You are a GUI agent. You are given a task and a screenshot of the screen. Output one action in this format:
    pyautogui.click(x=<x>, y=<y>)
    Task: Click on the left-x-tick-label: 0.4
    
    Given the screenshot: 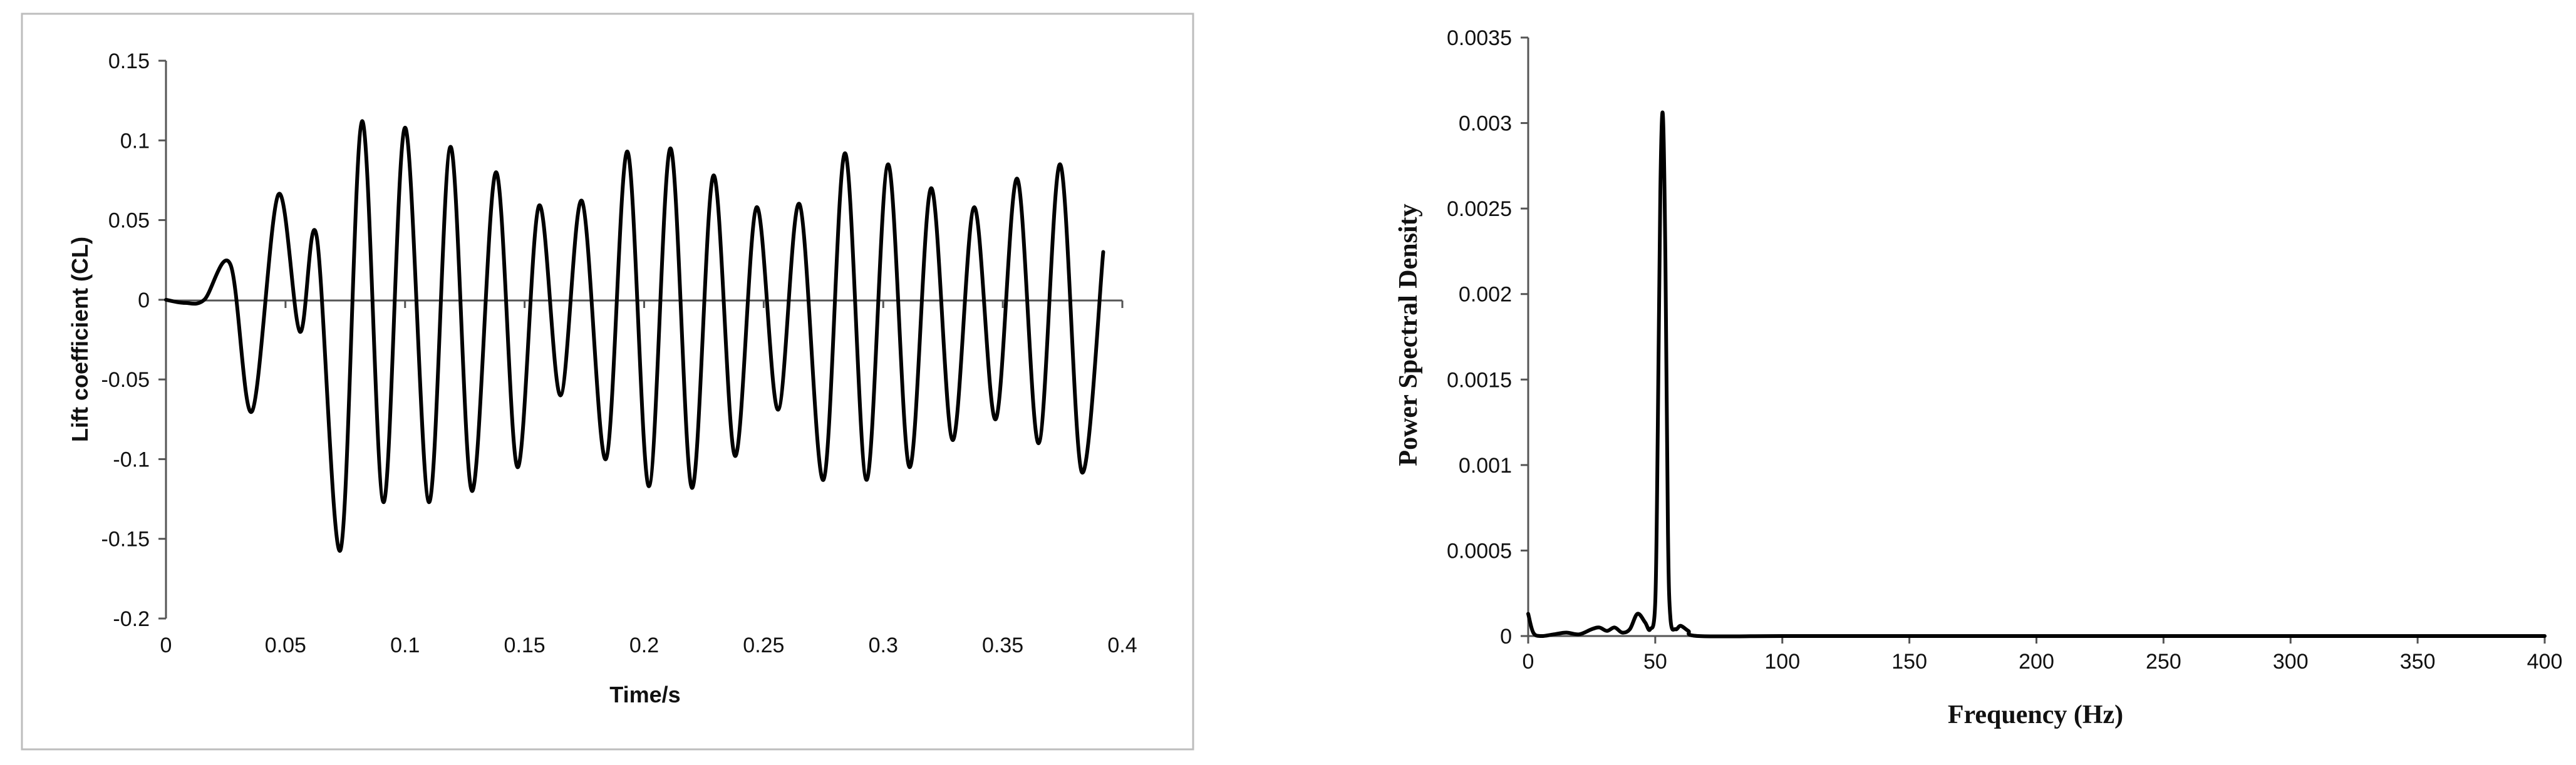 What is the action you would take?
    pyautogui.click(x=1122, y=645)
    